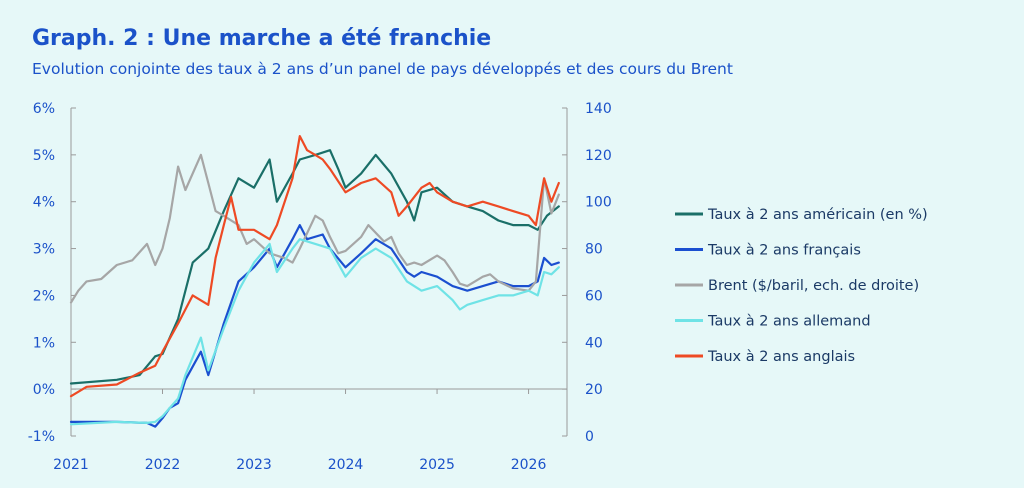 This screenshot has height=488, width=1024. I want to click on left-tick-label: -1%, so click(41, 437).